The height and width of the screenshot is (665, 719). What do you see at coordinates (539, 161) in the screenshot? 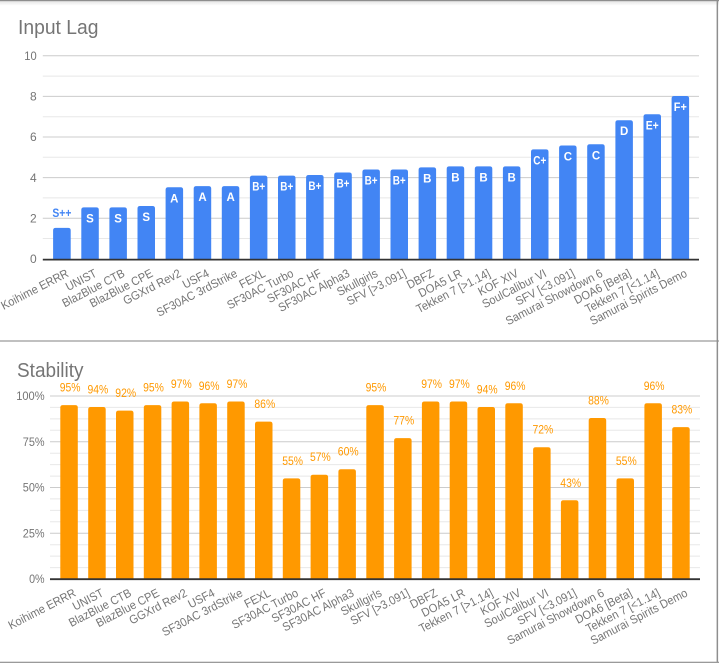
I see `svg-text: C+` at bounding box center [539, 161].